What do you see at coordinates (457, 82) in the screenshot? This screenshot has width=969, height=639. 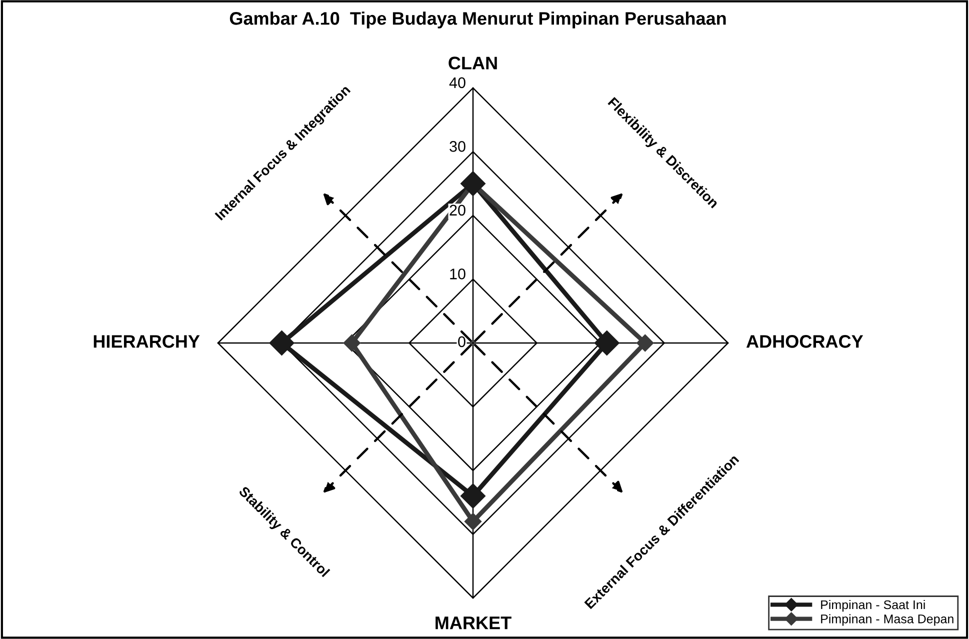 I see `y-tick-label: 40` at bounding box center [457, 82].